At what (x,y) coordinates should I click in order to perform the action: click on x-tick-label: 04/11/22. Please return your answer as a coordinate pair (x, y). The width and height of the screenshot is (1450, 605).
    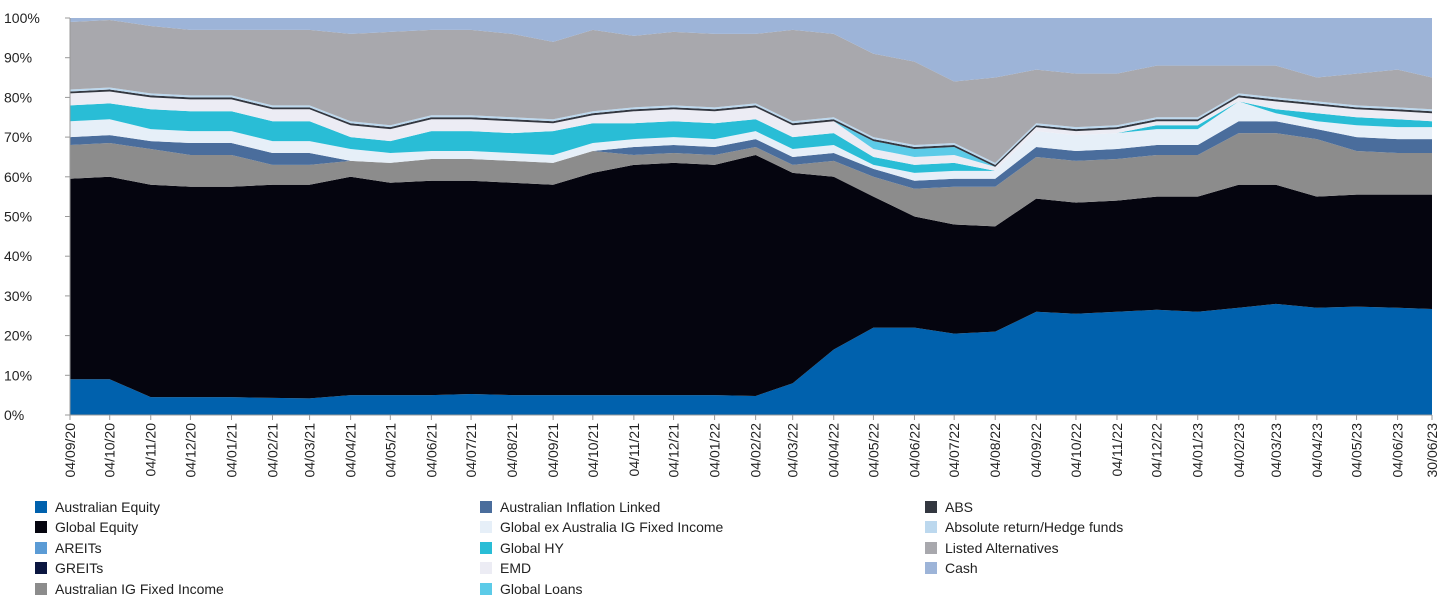
    Looking at the image, I should click on (1117, 450).